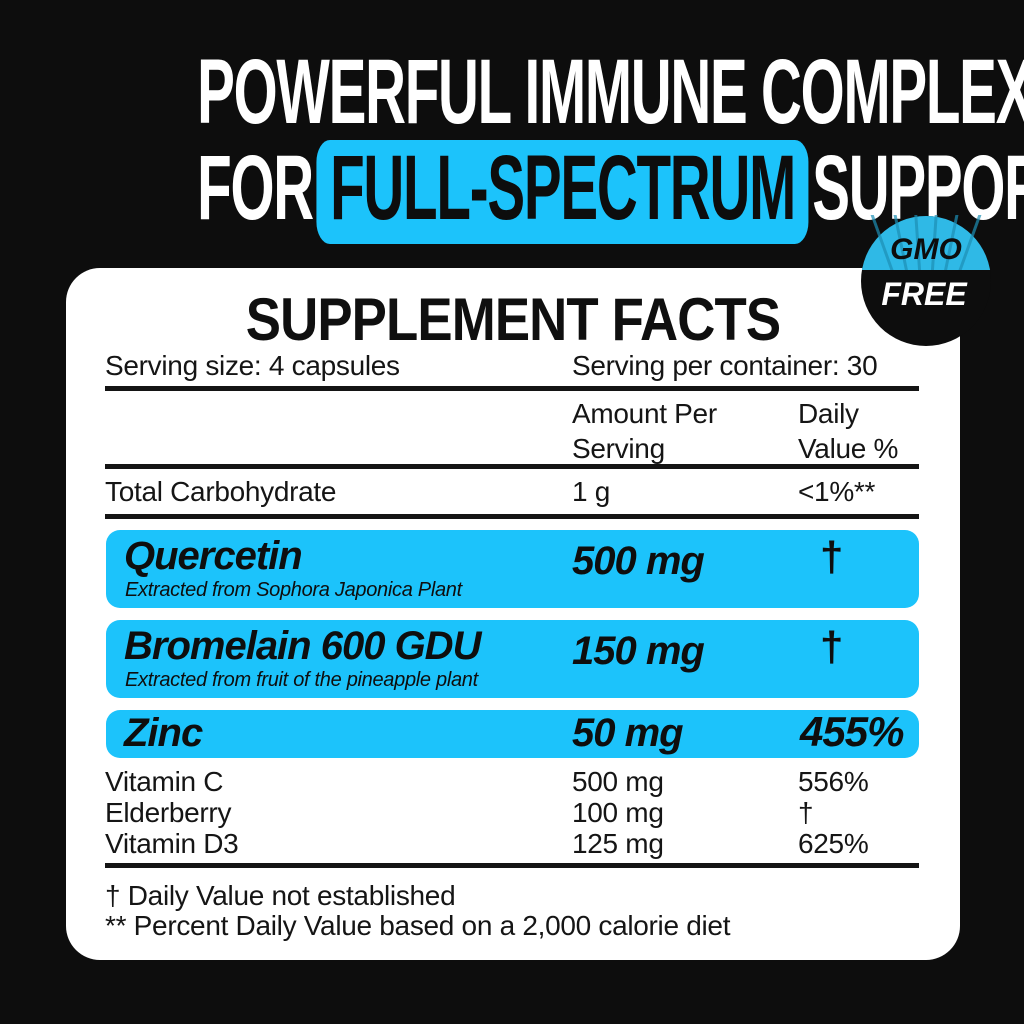 The height and width of the screenshot is (1024, 1024). Describe the element at coordinates (512, 733) in the screenshot. I see `highlight-row-zinc: Zinc 50 mg 455%` at that location.